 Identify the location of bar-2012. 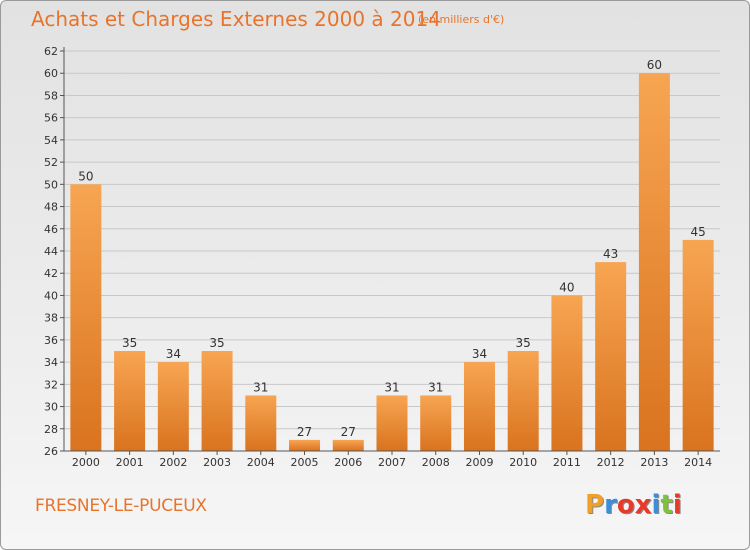
(611, 356).